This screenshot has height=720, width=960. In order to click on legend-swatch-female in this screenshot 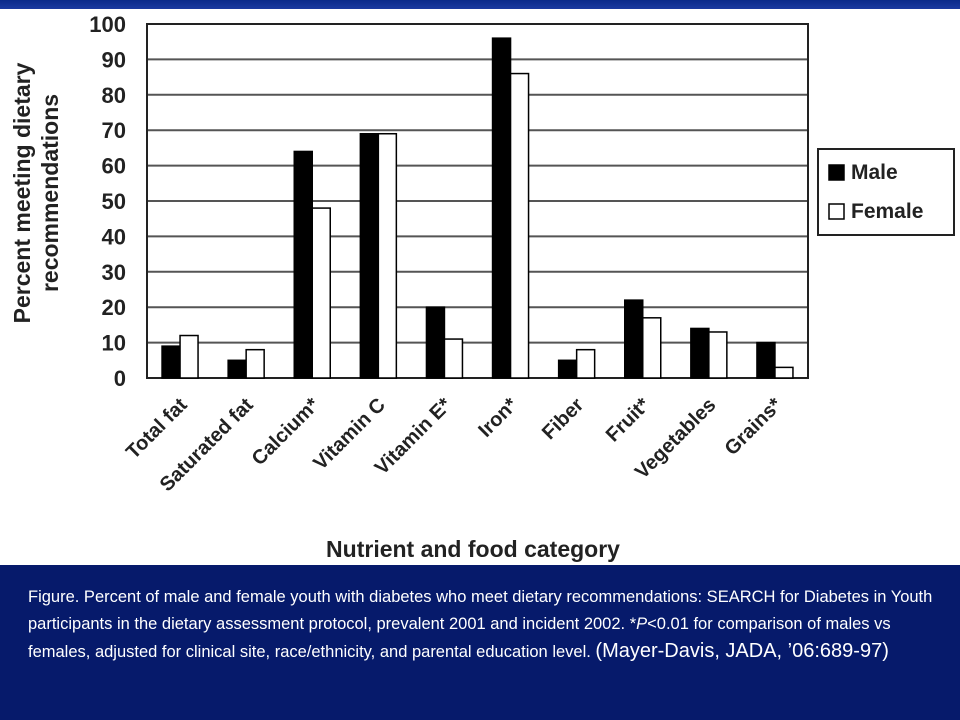, I will do `click(836, 211)`.